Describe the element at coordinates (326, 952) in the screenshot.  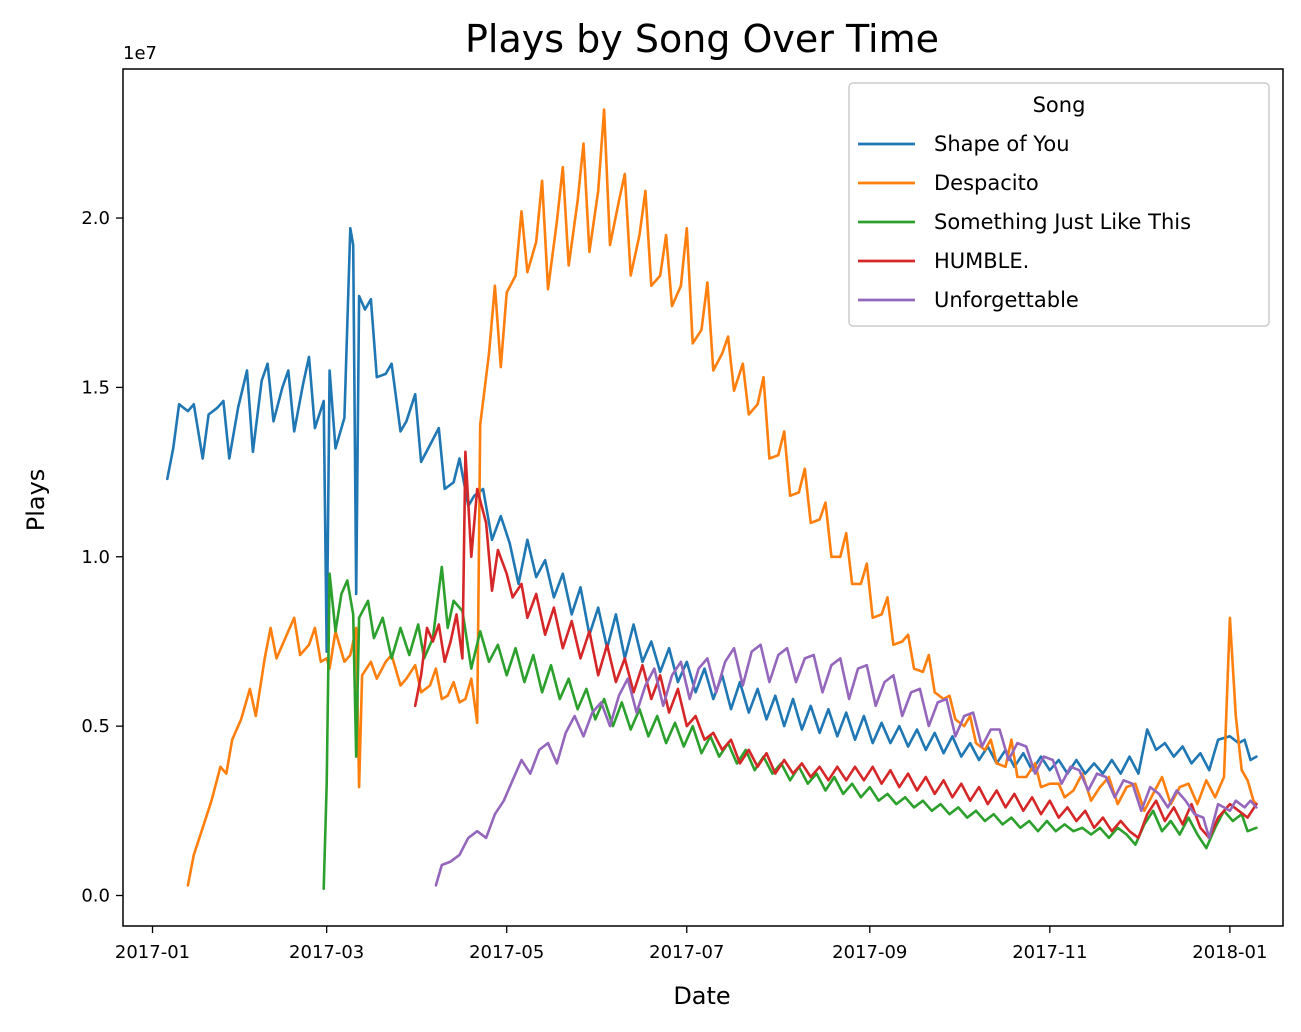
I see `x-tick-label: 2017-03` at that location.